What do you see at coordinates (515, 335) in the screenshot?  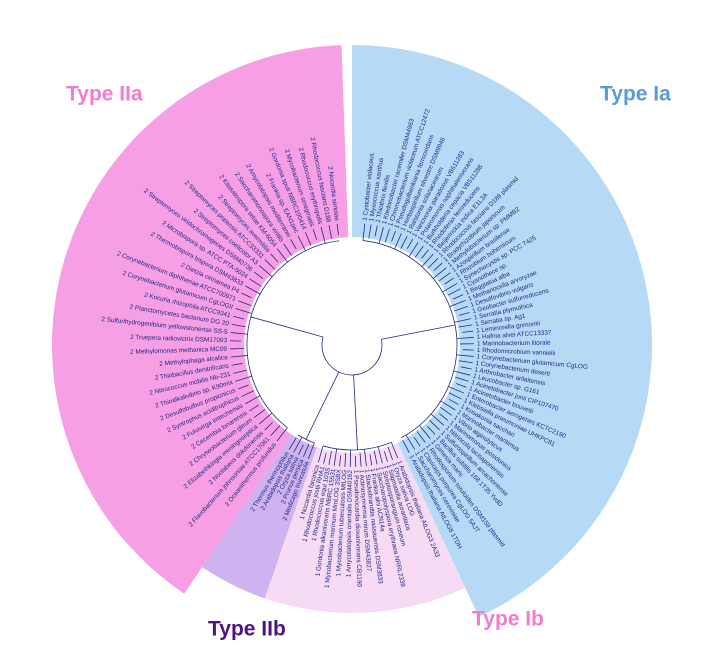 I see `leaf-label: 1 Hafnia alvei ATCC13337` at bounding box center [515, 335].